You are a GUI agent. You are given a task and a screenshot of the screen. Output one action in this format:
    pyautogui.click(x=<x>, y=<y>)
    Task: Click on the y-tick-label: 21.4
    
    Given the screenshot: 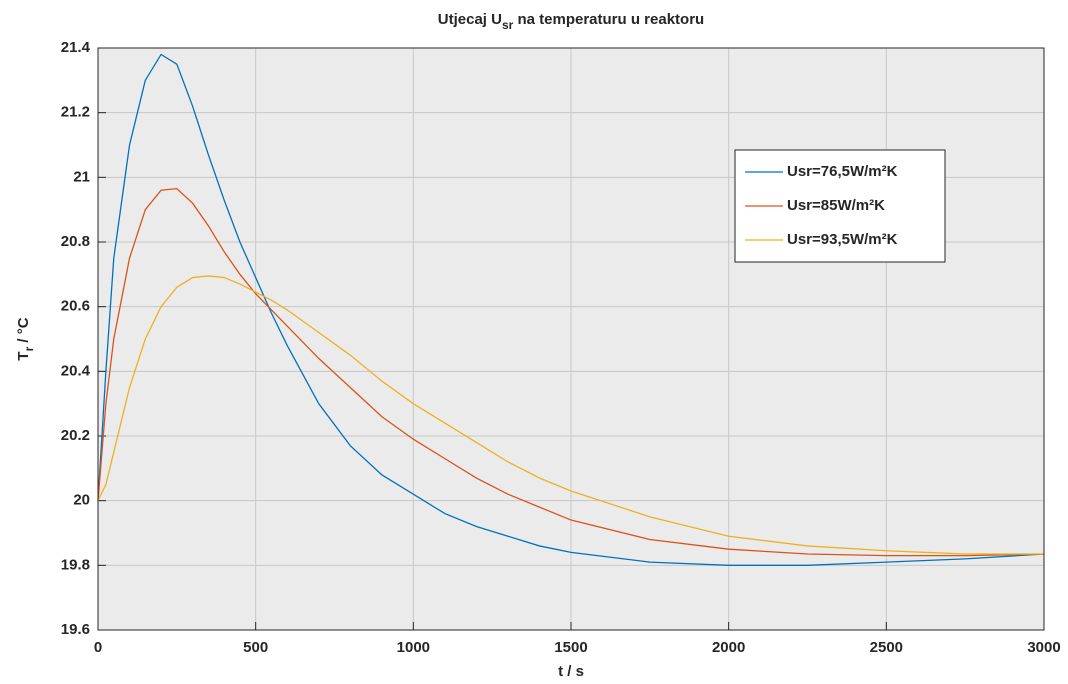 What is the action you would take?
    pyautogui.click(x=76, y=47)
    